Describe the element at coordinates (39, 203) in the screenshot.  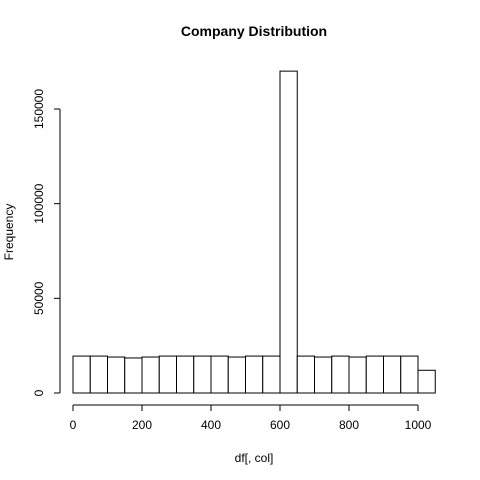
I see `y-tick-label-2: 100000` at that location.